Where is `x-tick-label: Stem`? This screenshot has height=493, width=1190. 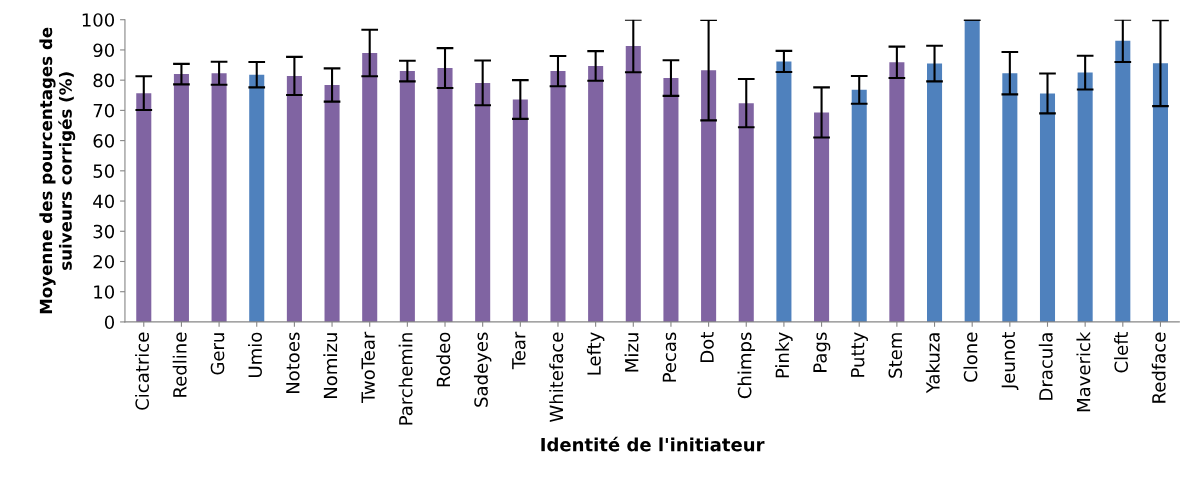 x-tick-label: Stem is located at coordinates (895, 355).